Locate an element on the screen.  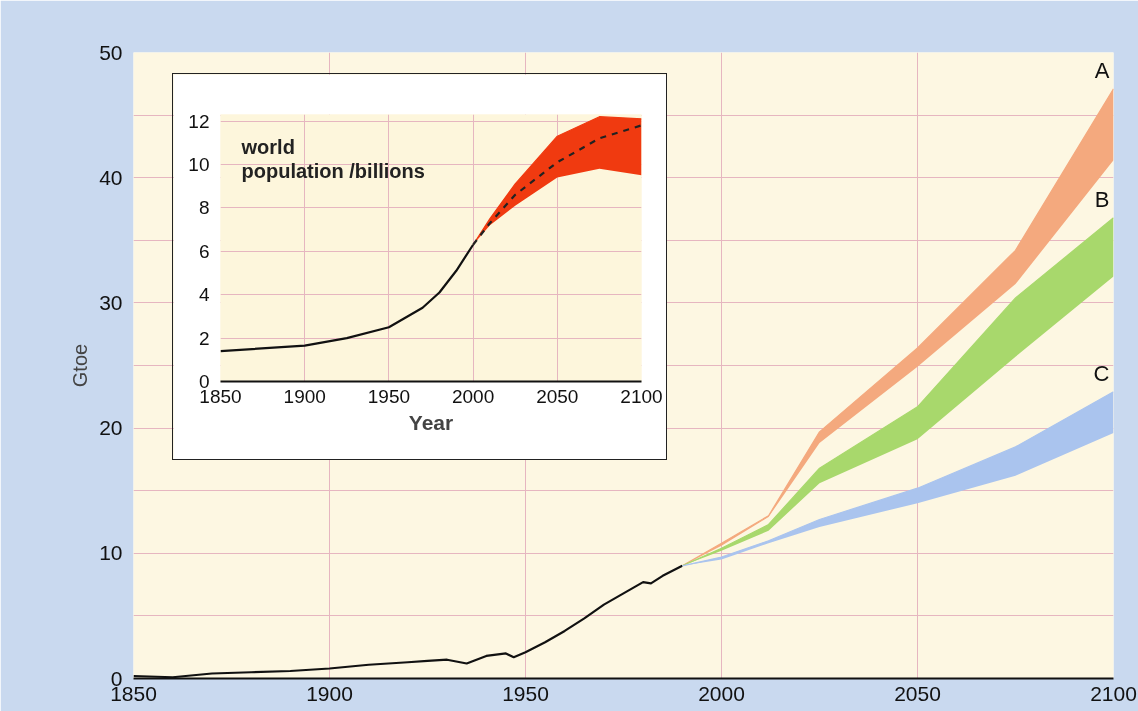
y-tick-label: 20 is located at coordinates (111, 428).